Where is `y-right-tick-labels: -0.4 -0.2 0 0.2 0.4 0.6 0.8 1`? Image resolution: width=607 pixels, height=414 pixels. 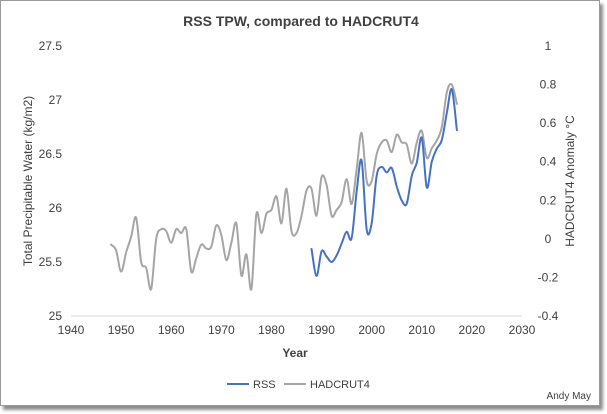 y-right-tick-labels: -0.4 -0.2 0 0.2 0.4 0.6 0.8 1 is located at coordinates (548, 181).